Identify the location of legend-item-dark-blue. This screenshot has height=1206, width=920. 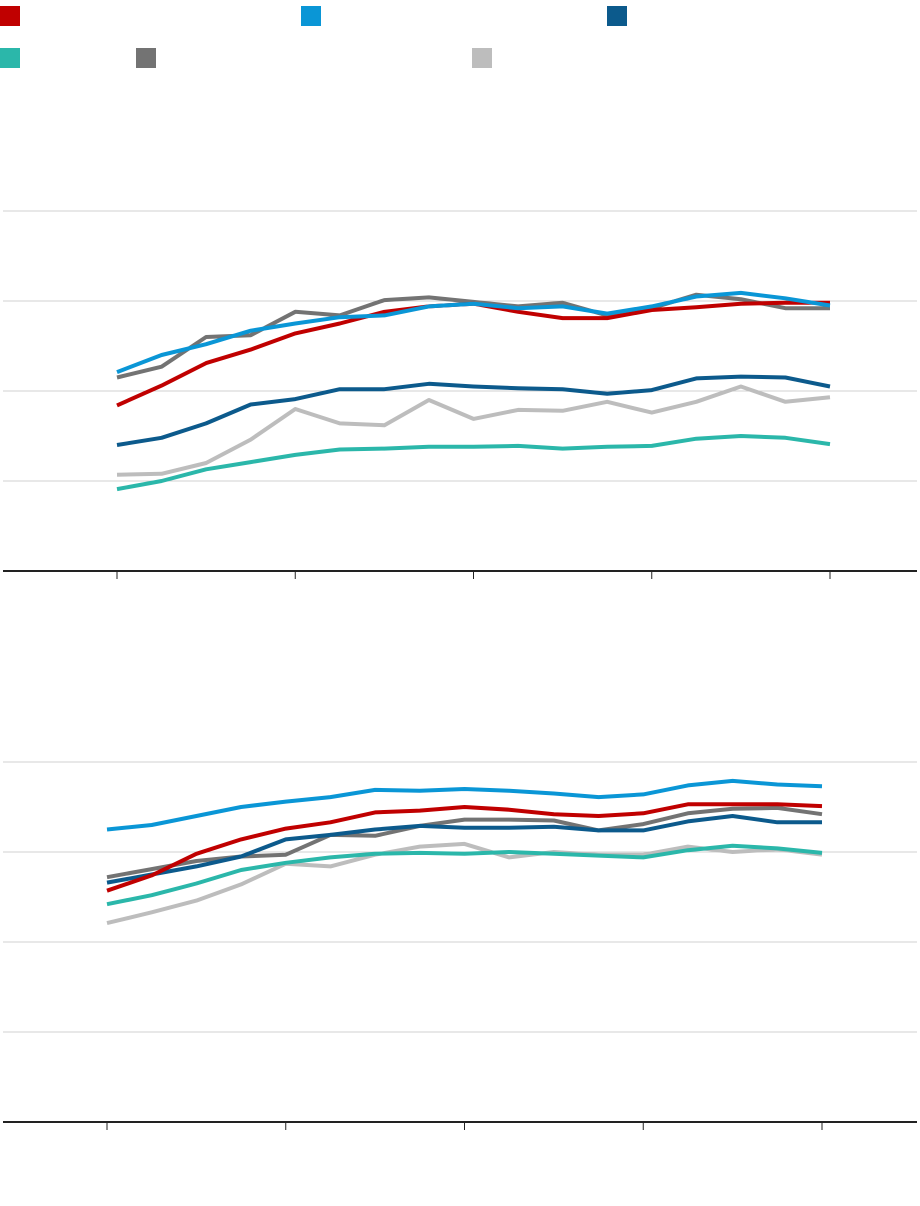
(621, 16).